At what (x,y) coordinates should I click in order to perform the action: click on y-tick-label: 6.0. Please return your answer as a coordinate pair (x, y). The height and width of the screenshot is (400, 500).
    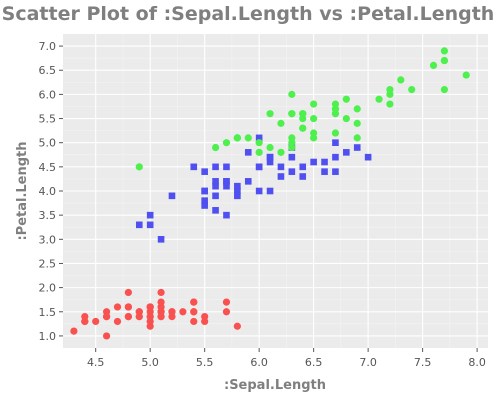
    Looking at the image, I should click on (48, 94).